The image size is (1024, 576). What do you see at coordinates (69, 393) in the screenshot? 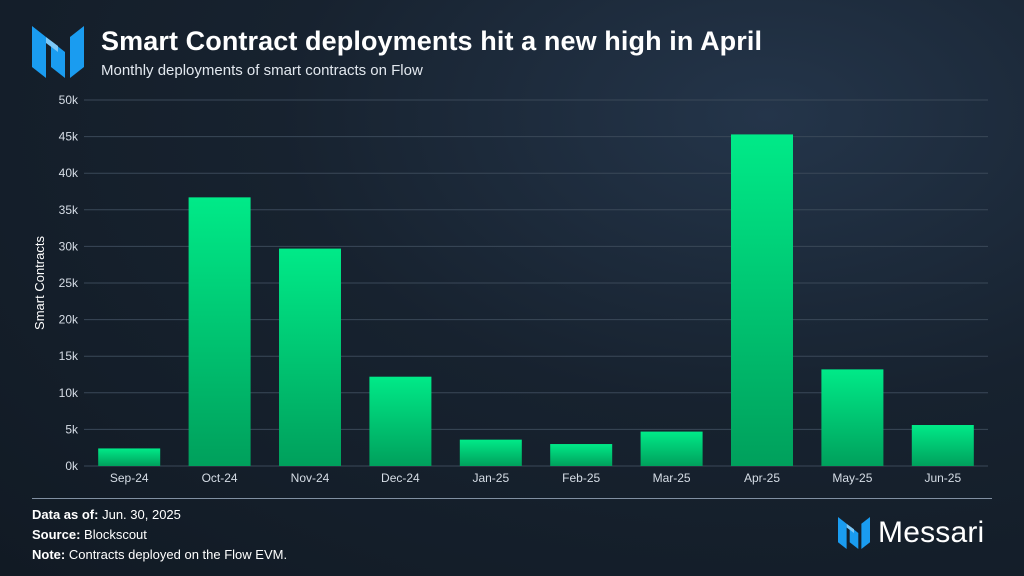
I see `y-tick-label: 10k` at bounding box center [69, 393].